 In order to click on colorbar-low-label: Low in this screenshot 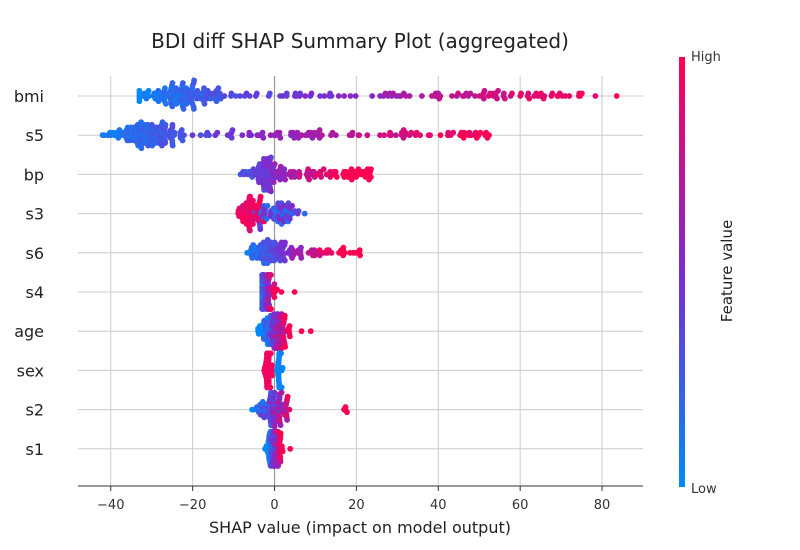, I will do `click(704, 489)`.